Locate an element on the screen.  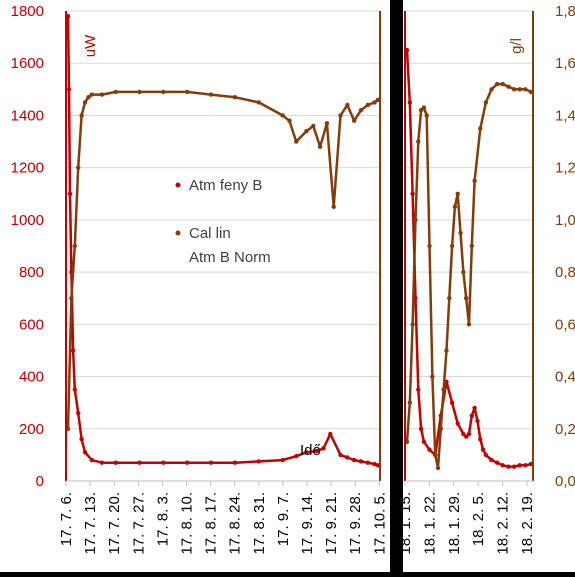
y-right-axis-label: g/l is located at coordinates (516, 46).